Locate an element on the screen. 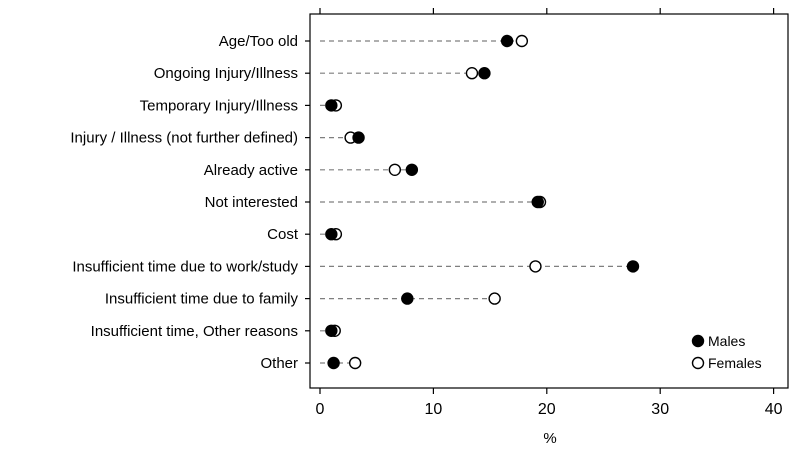  legend-marker-females is located at coordinates (698, 363).